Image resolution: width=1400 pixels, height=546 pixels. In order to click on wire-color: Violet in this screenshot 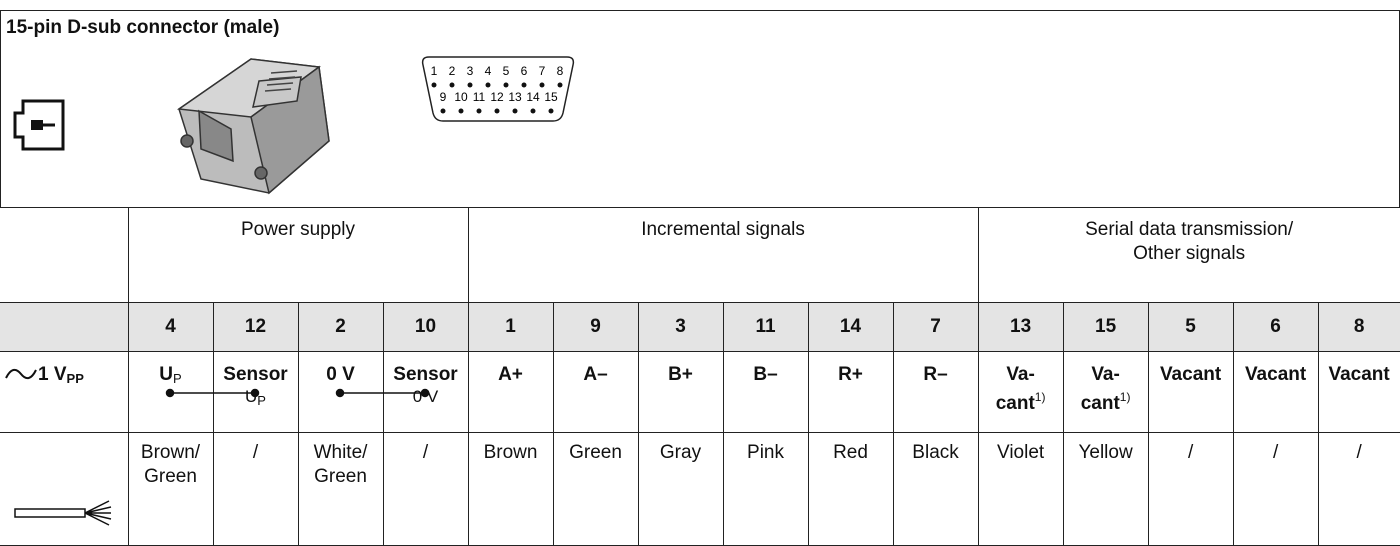, I will do `click(1020, 489)`.